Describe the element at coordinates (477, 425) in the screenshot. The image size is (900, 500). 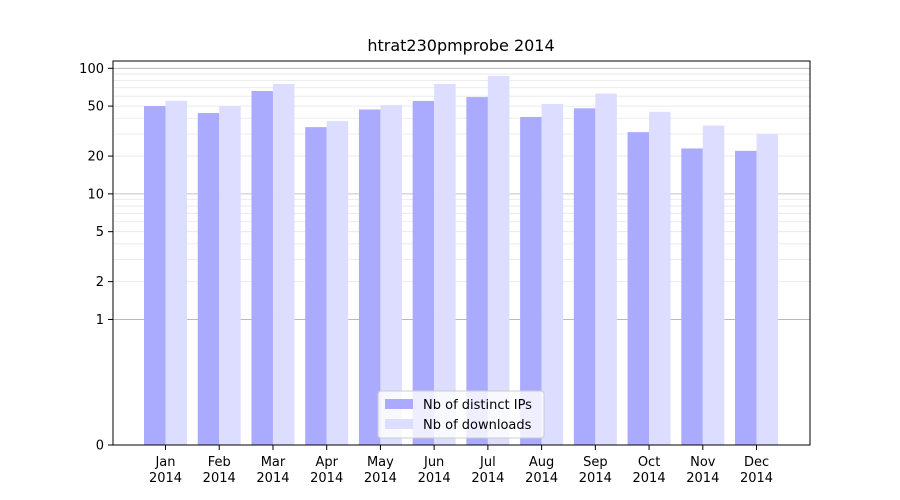
I see `legend-label: Nb of downloads` at that location.